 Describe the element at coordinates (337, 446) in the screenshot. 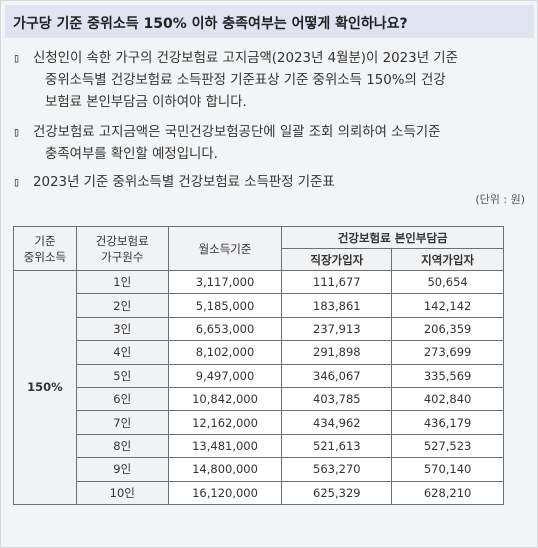

I see `employee-premium-cell: 521,613` at that location.